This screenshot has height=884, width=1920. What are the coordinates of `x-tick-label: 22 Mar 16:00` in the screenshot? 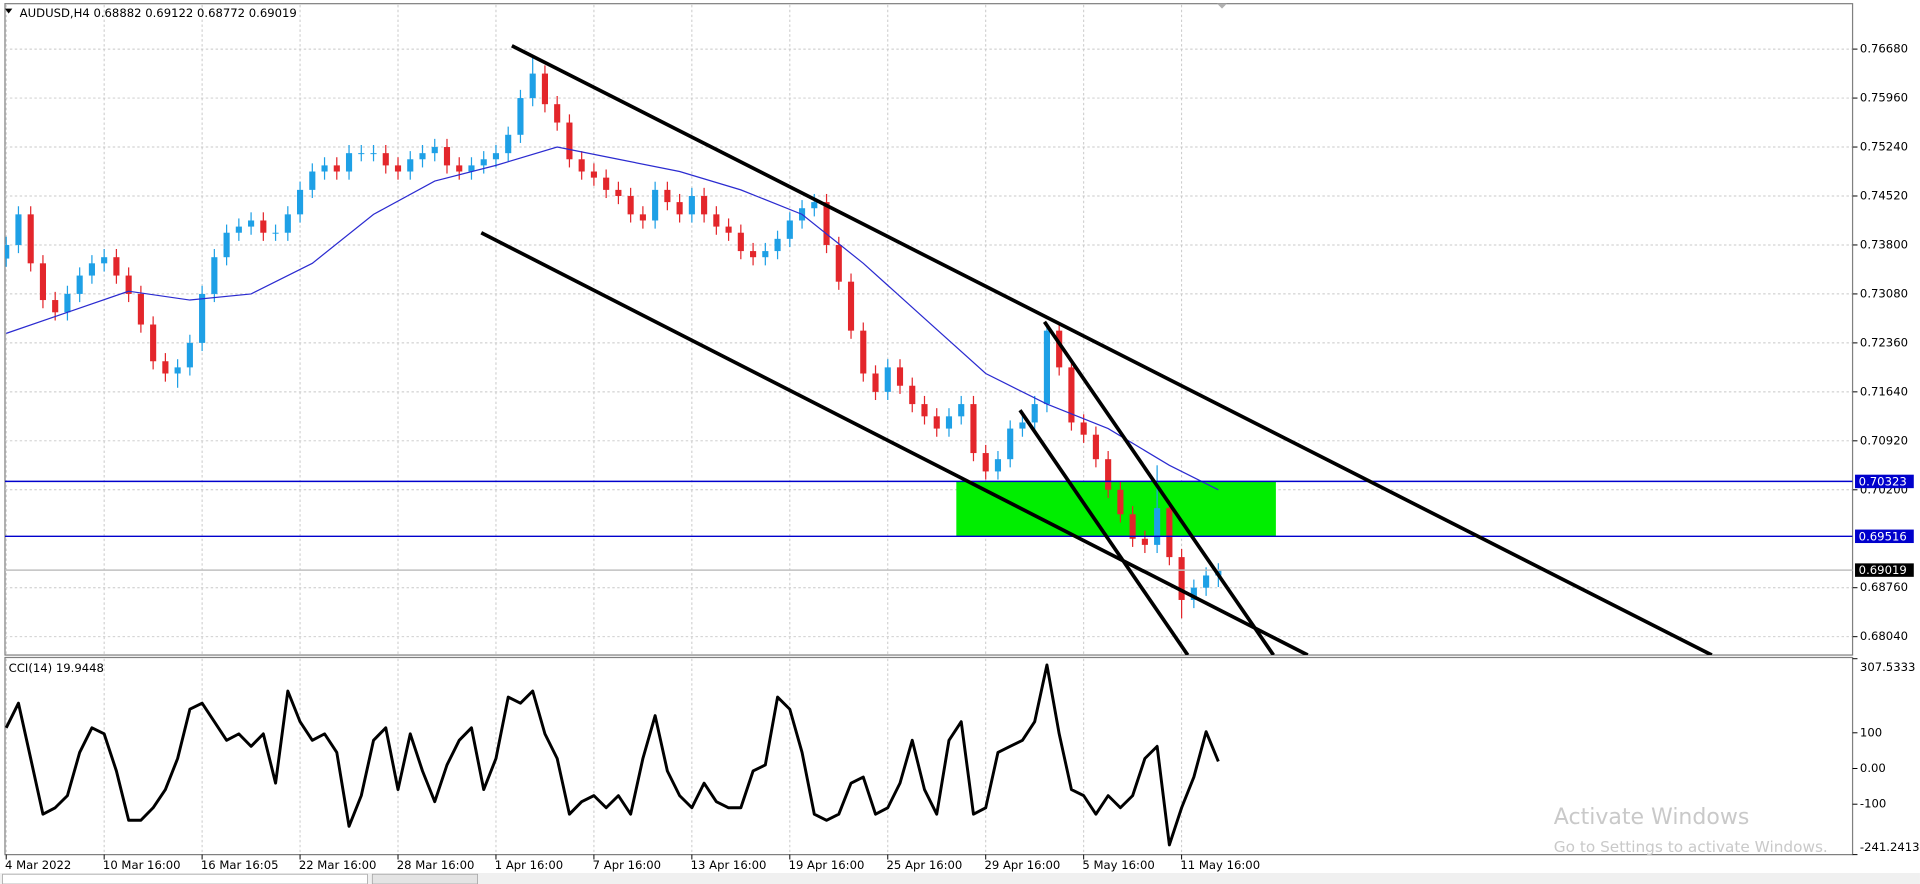 It's located at (338, 865).